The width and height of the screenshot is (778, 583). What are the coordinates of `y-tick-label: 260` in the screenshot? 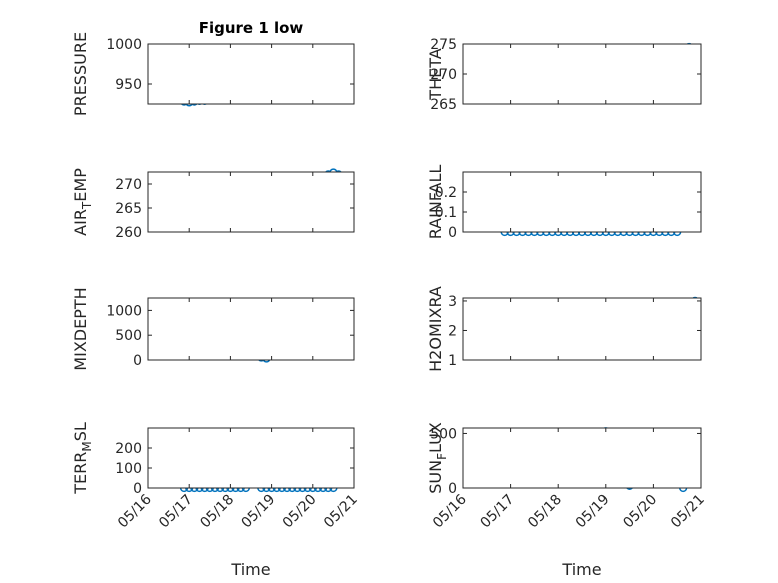 It's located at (128, 233).